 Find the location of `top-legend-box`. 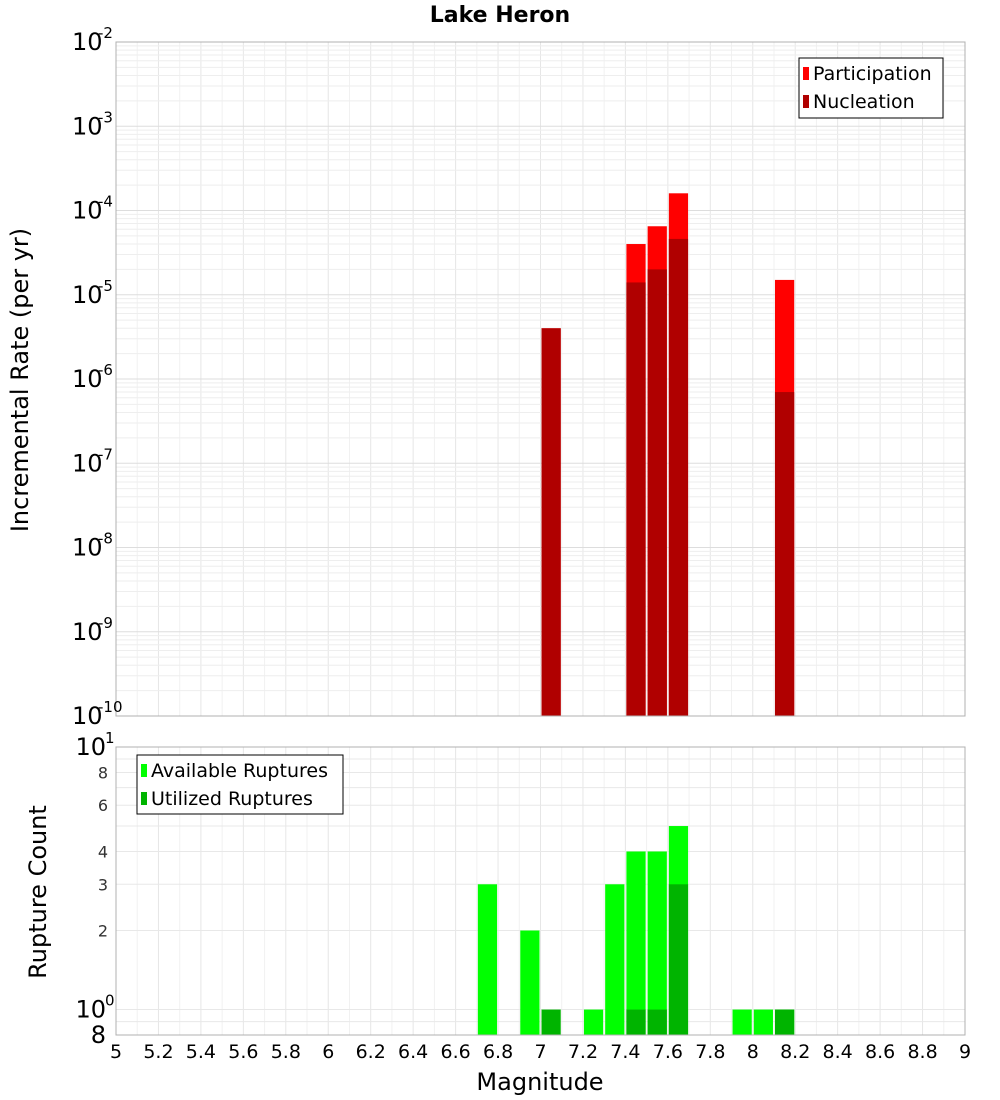

top-legend-box is located at coordinates (871, 88).